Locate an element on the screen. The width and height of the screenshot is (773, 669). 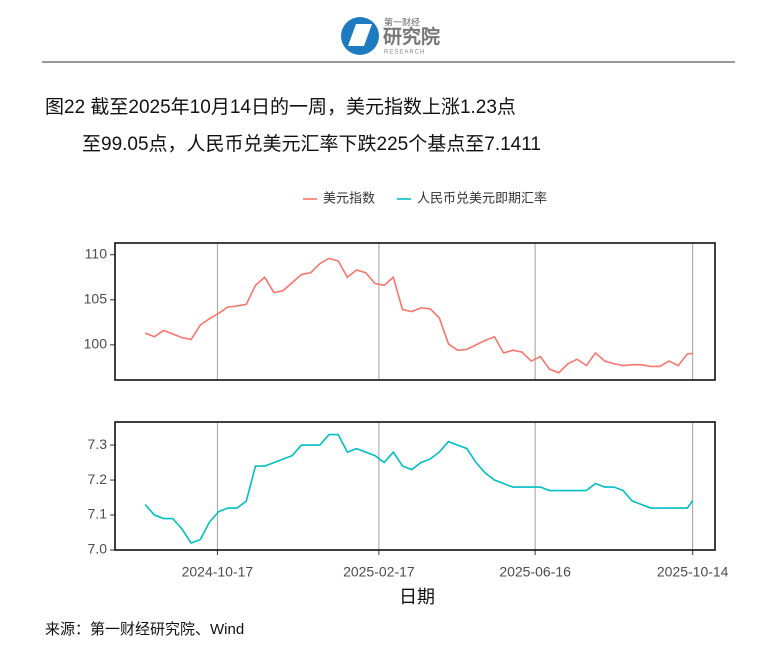
y-tick-label: 7.0 is located at coordinates (98, 549).